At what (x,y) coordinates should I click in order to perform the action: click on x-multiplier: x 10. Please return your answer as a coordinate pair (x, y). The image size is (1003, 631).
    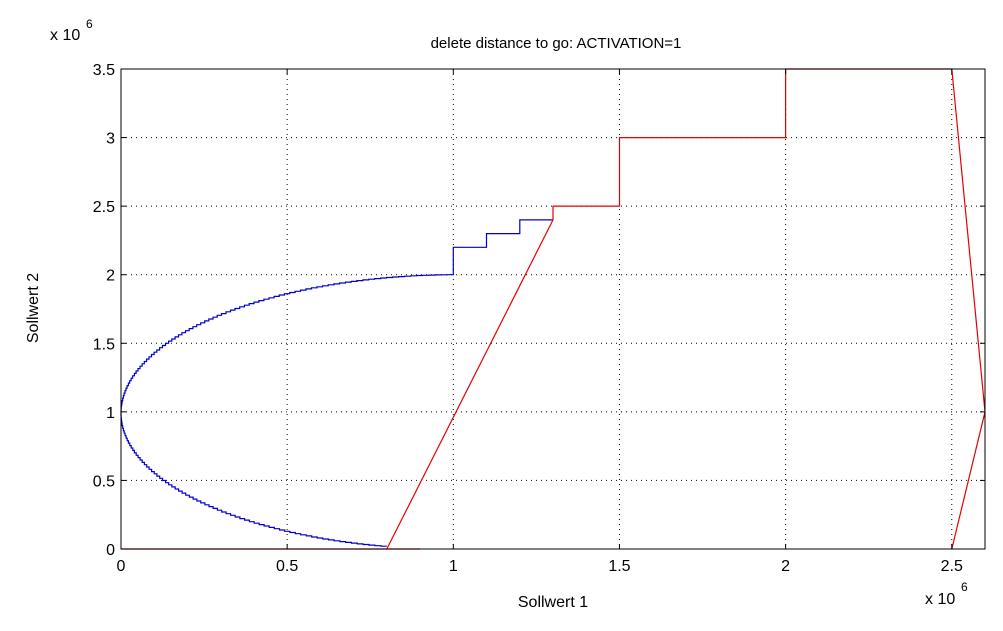
    Looking at the image, I should click on (940, 599).